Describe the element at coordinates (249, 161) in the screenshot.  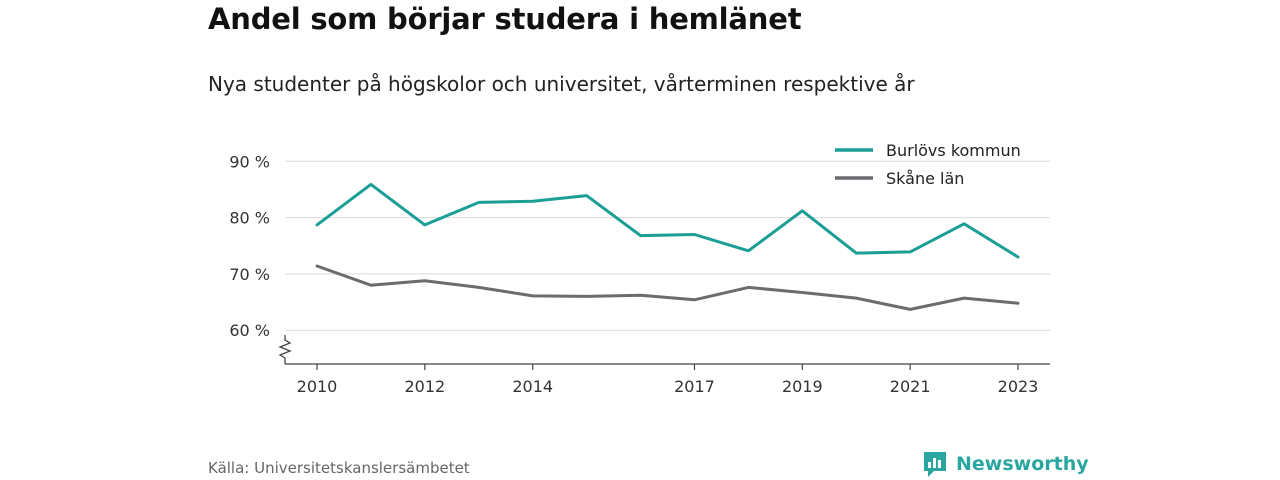
I see `y-tick-label: 90 %` at that location.